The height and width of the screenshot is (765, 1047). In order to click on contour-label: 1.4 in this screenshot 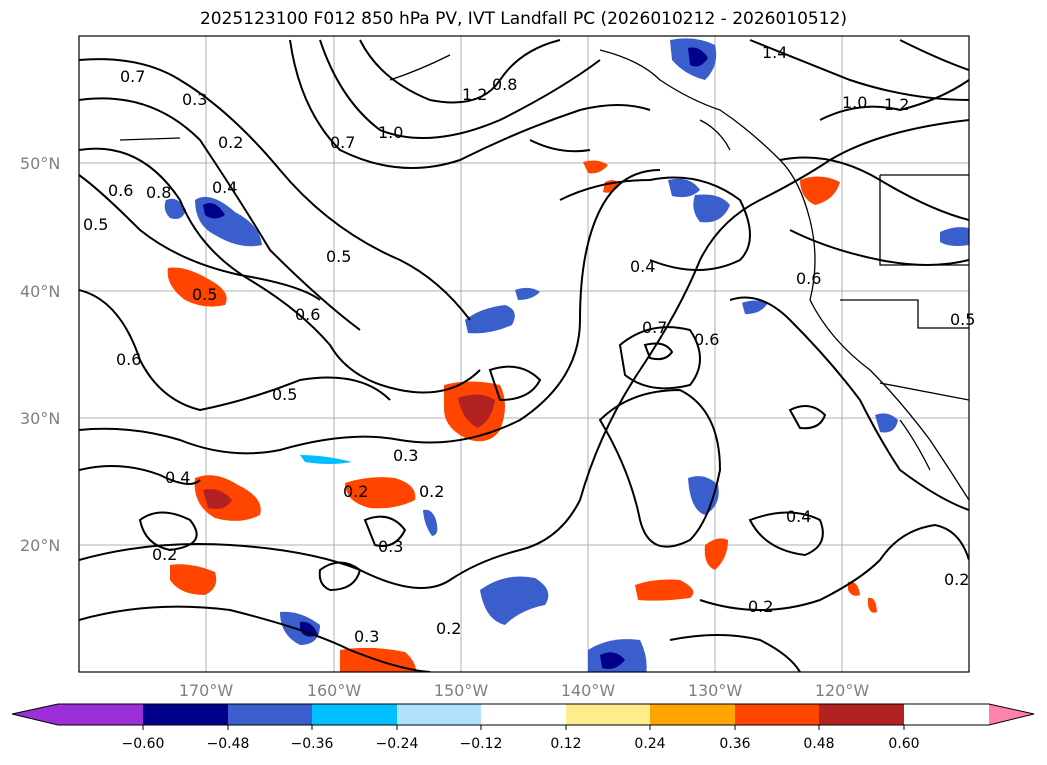, I will do `click(774, 52)`.